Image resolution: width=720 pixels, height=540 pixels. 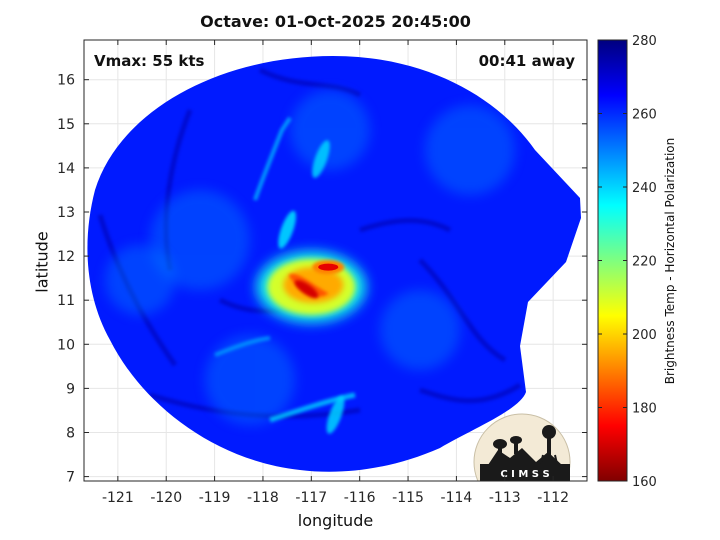 I want to click on y-tick-label: 7, so click(x=70, y=478).